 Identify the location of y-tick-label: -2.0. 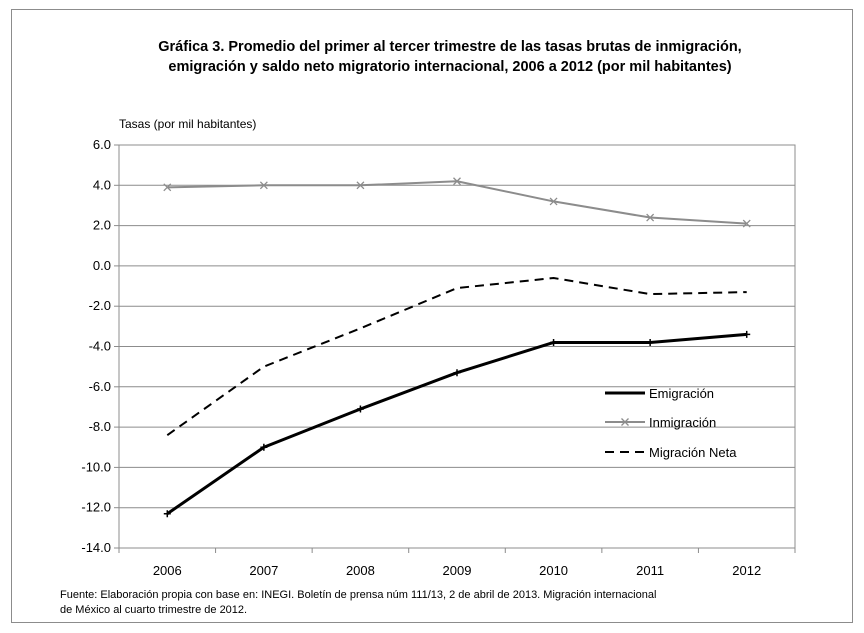
(100, 305).